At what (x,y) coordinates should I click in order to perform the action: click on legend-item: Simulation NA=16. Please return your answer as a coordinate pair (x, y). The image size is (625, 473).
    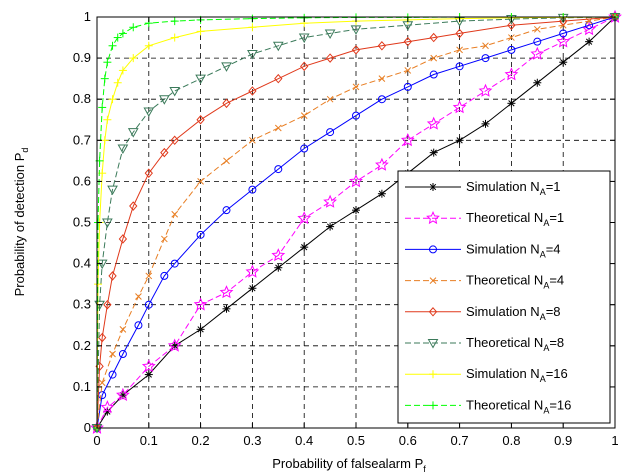
    Looking at the image, I should click on (486, 375).